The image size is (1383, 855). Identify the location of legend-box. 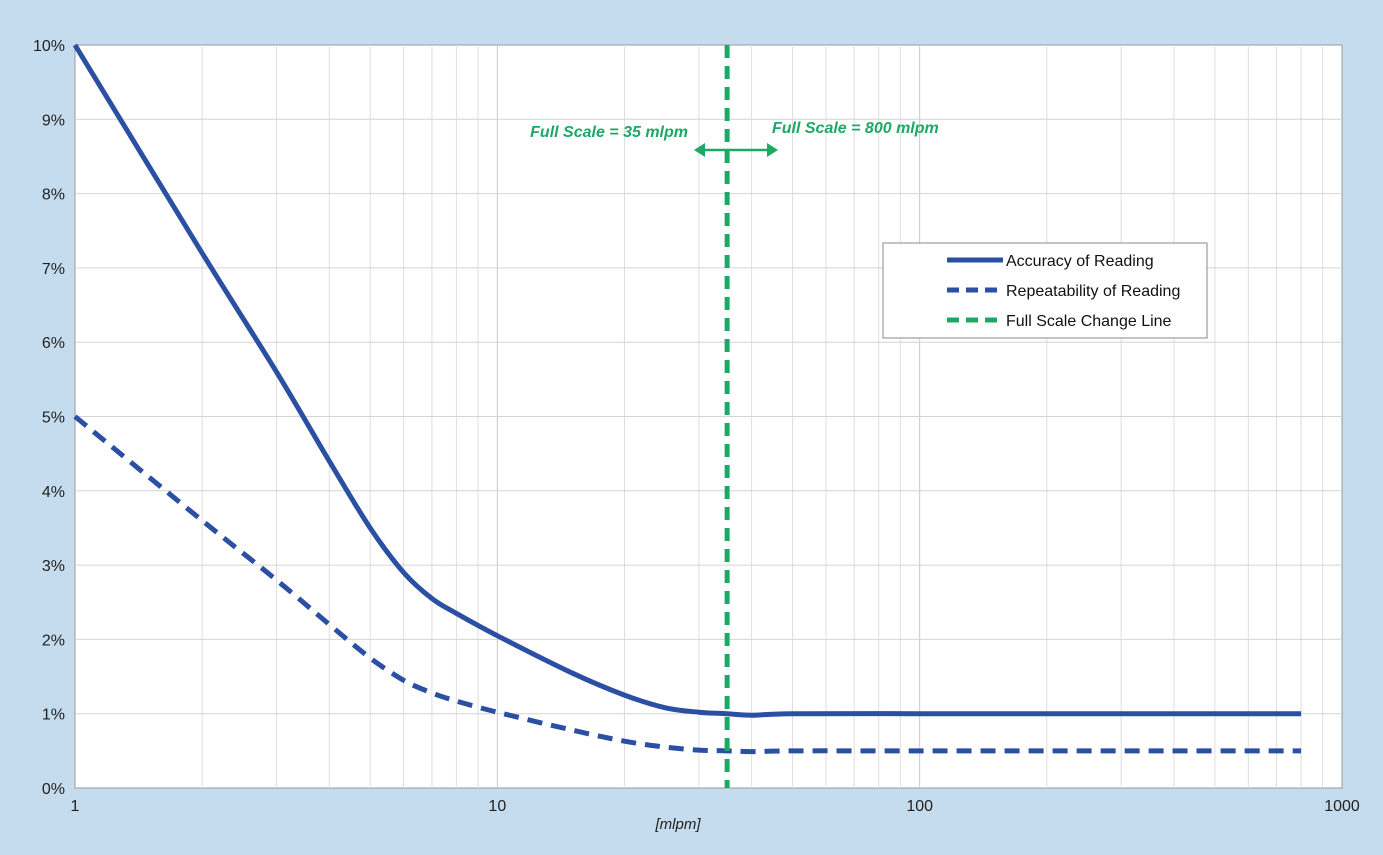
(1045, 290).